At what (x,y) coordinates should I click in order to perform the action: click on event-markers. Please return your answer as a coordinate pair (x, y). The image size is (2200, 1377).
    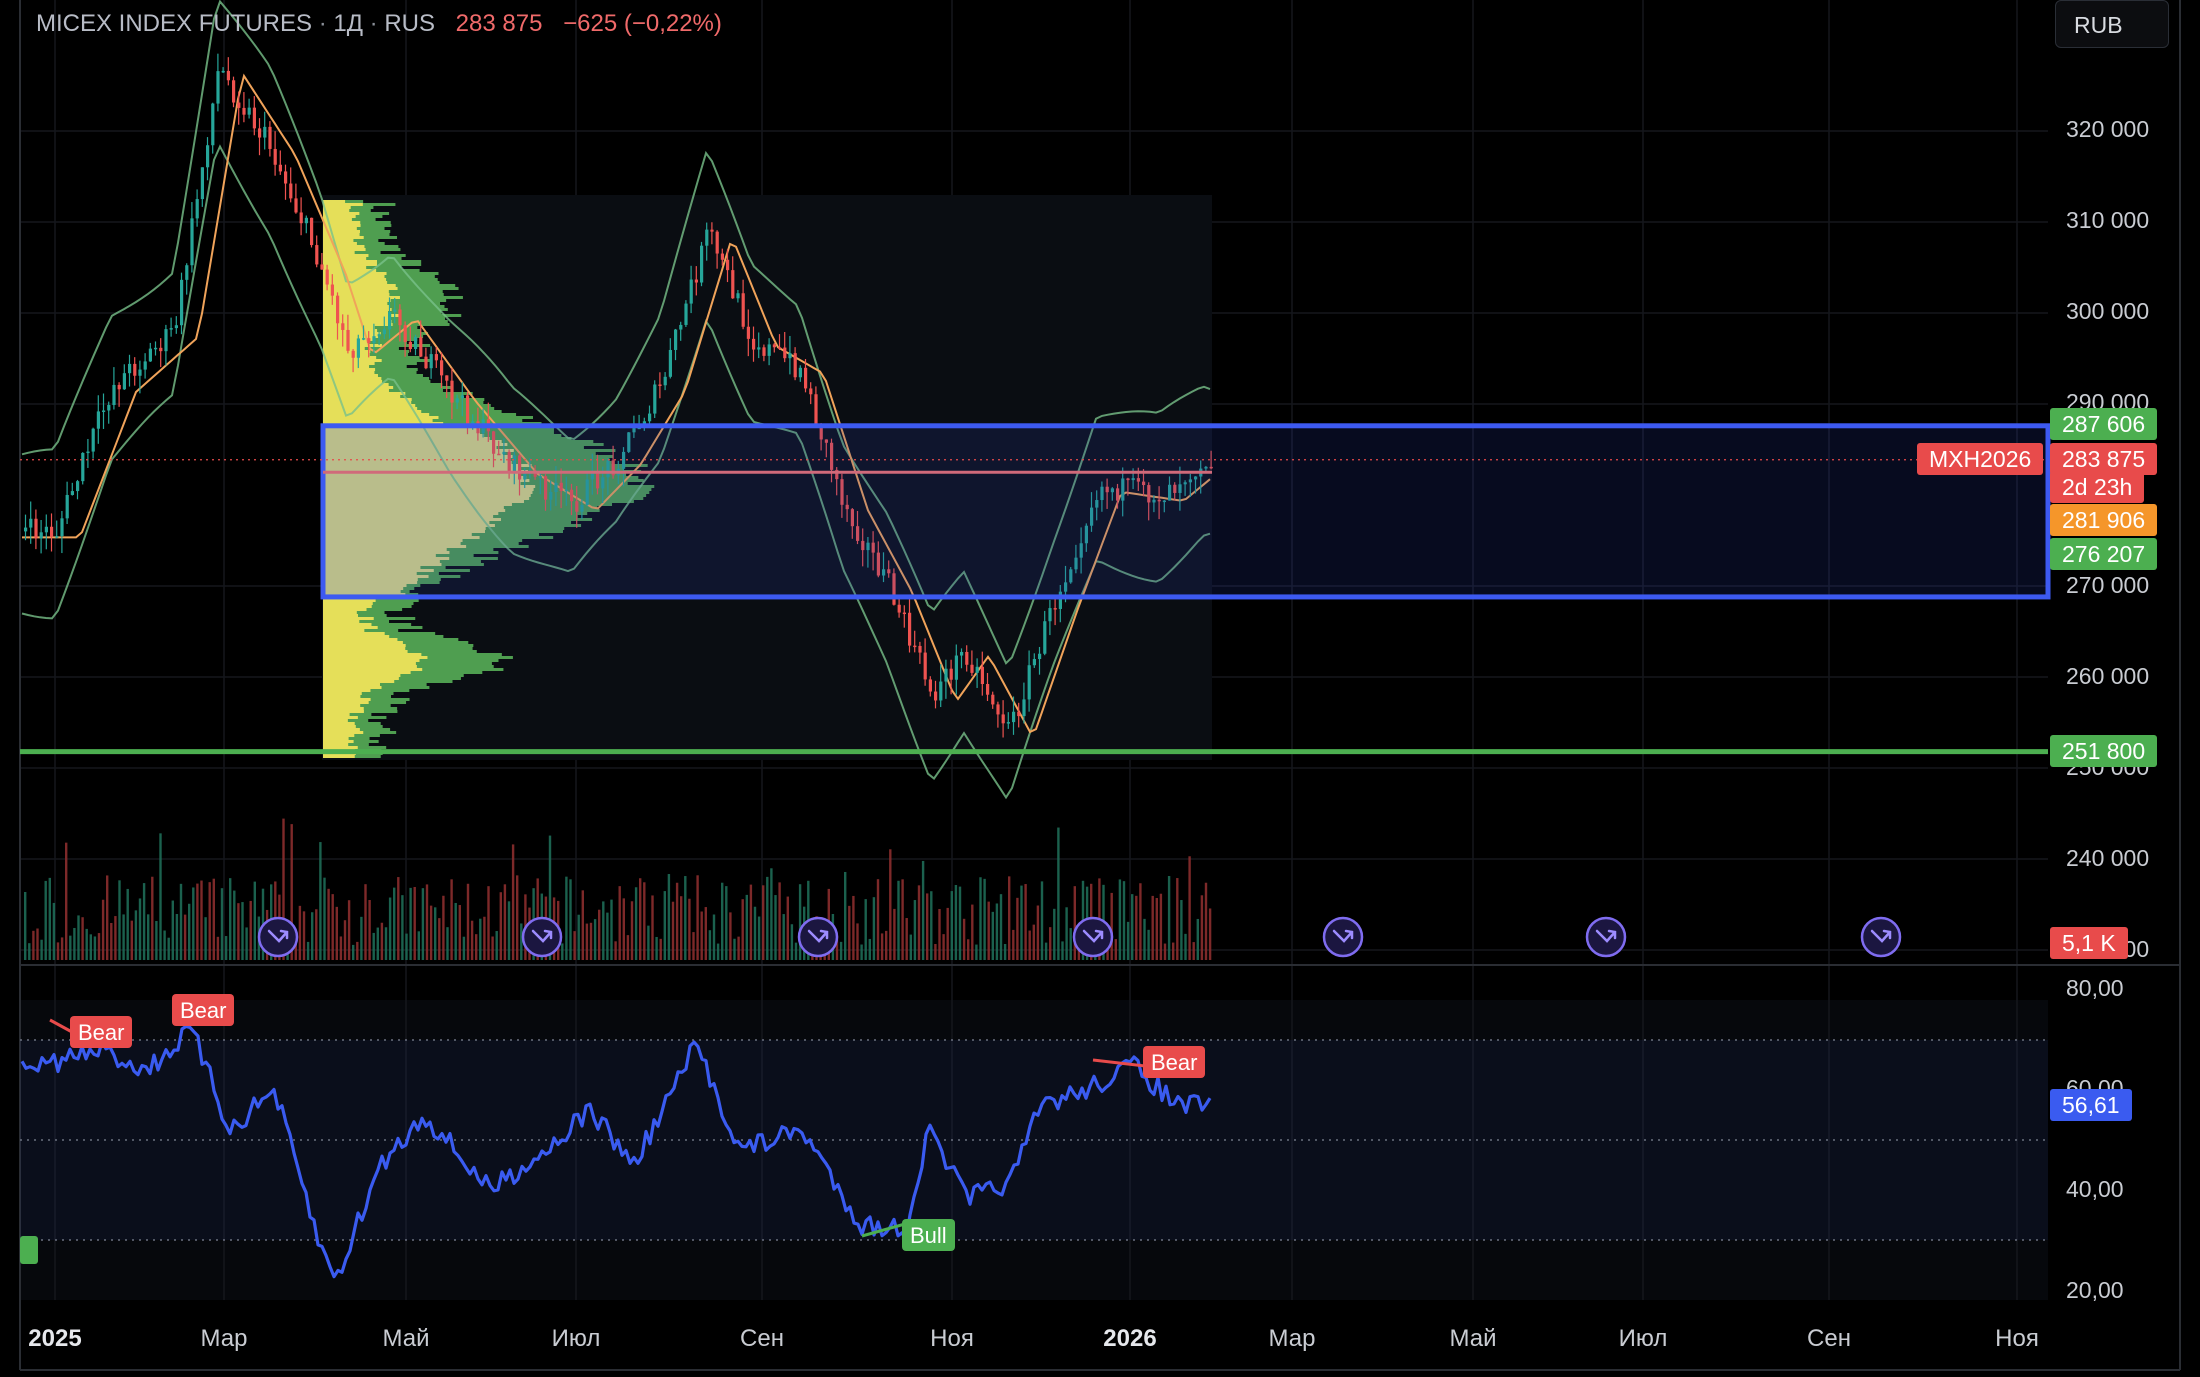
    Looking at the image, I should click on (1079, 937).